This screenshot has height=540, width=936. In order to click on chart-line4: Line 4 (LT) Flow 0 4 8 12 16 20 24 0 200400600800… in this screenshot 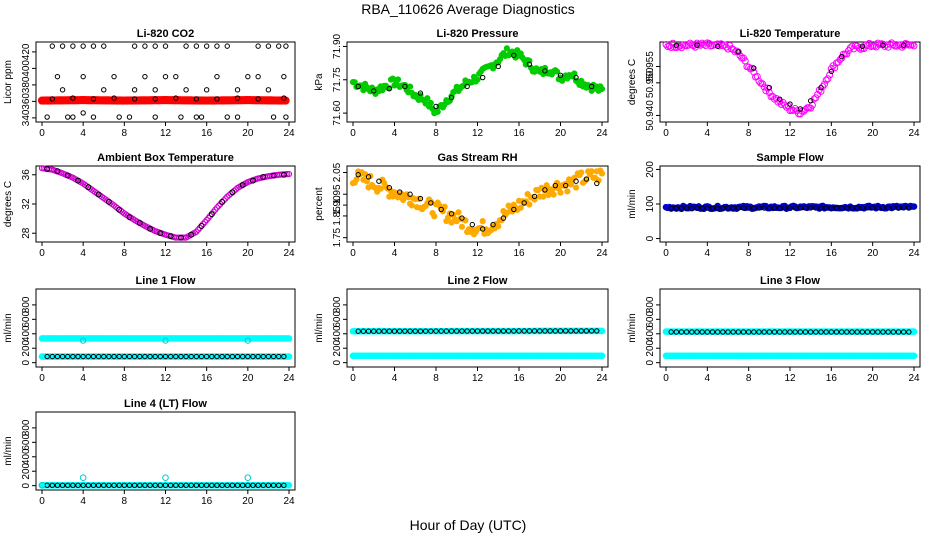, I will do `click(149, 452)`.